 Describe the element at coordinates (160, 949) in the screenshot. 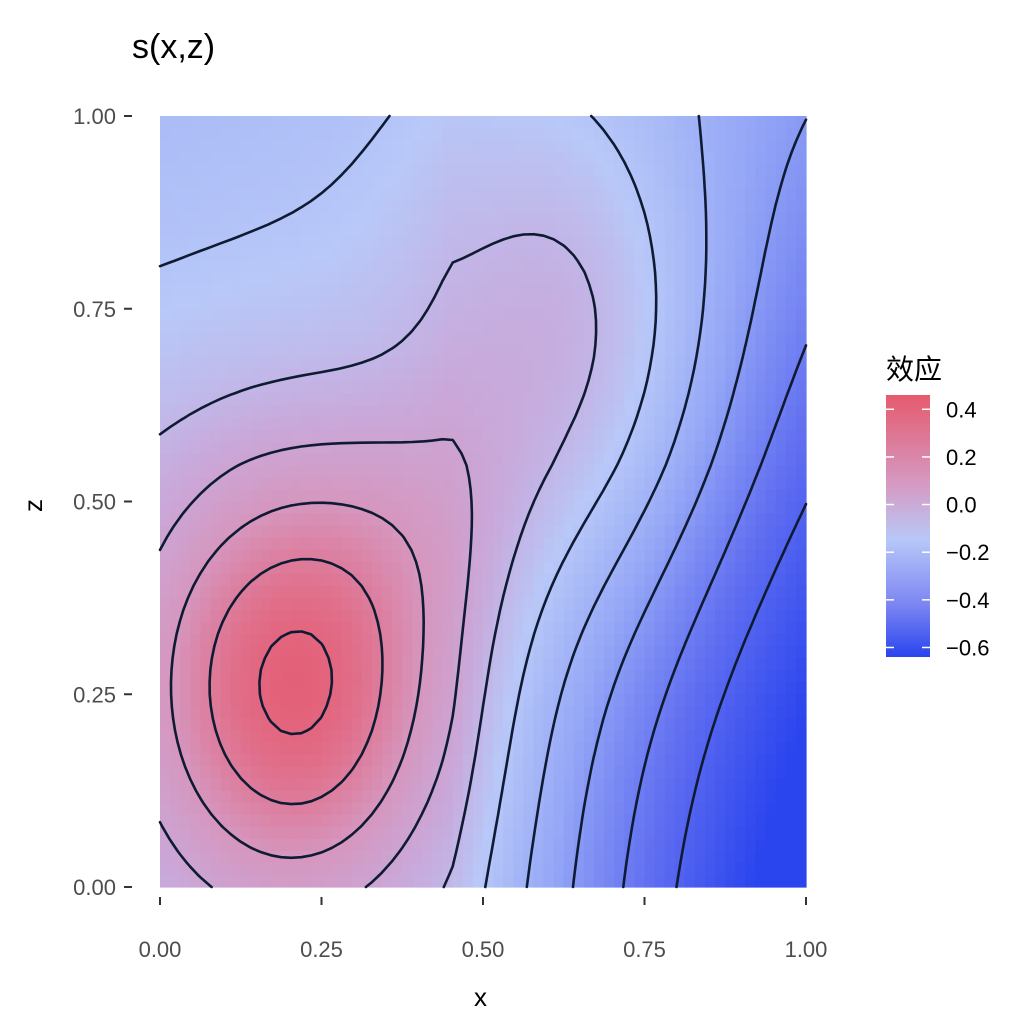

I see `x-tick-label: 0.00` at that location.